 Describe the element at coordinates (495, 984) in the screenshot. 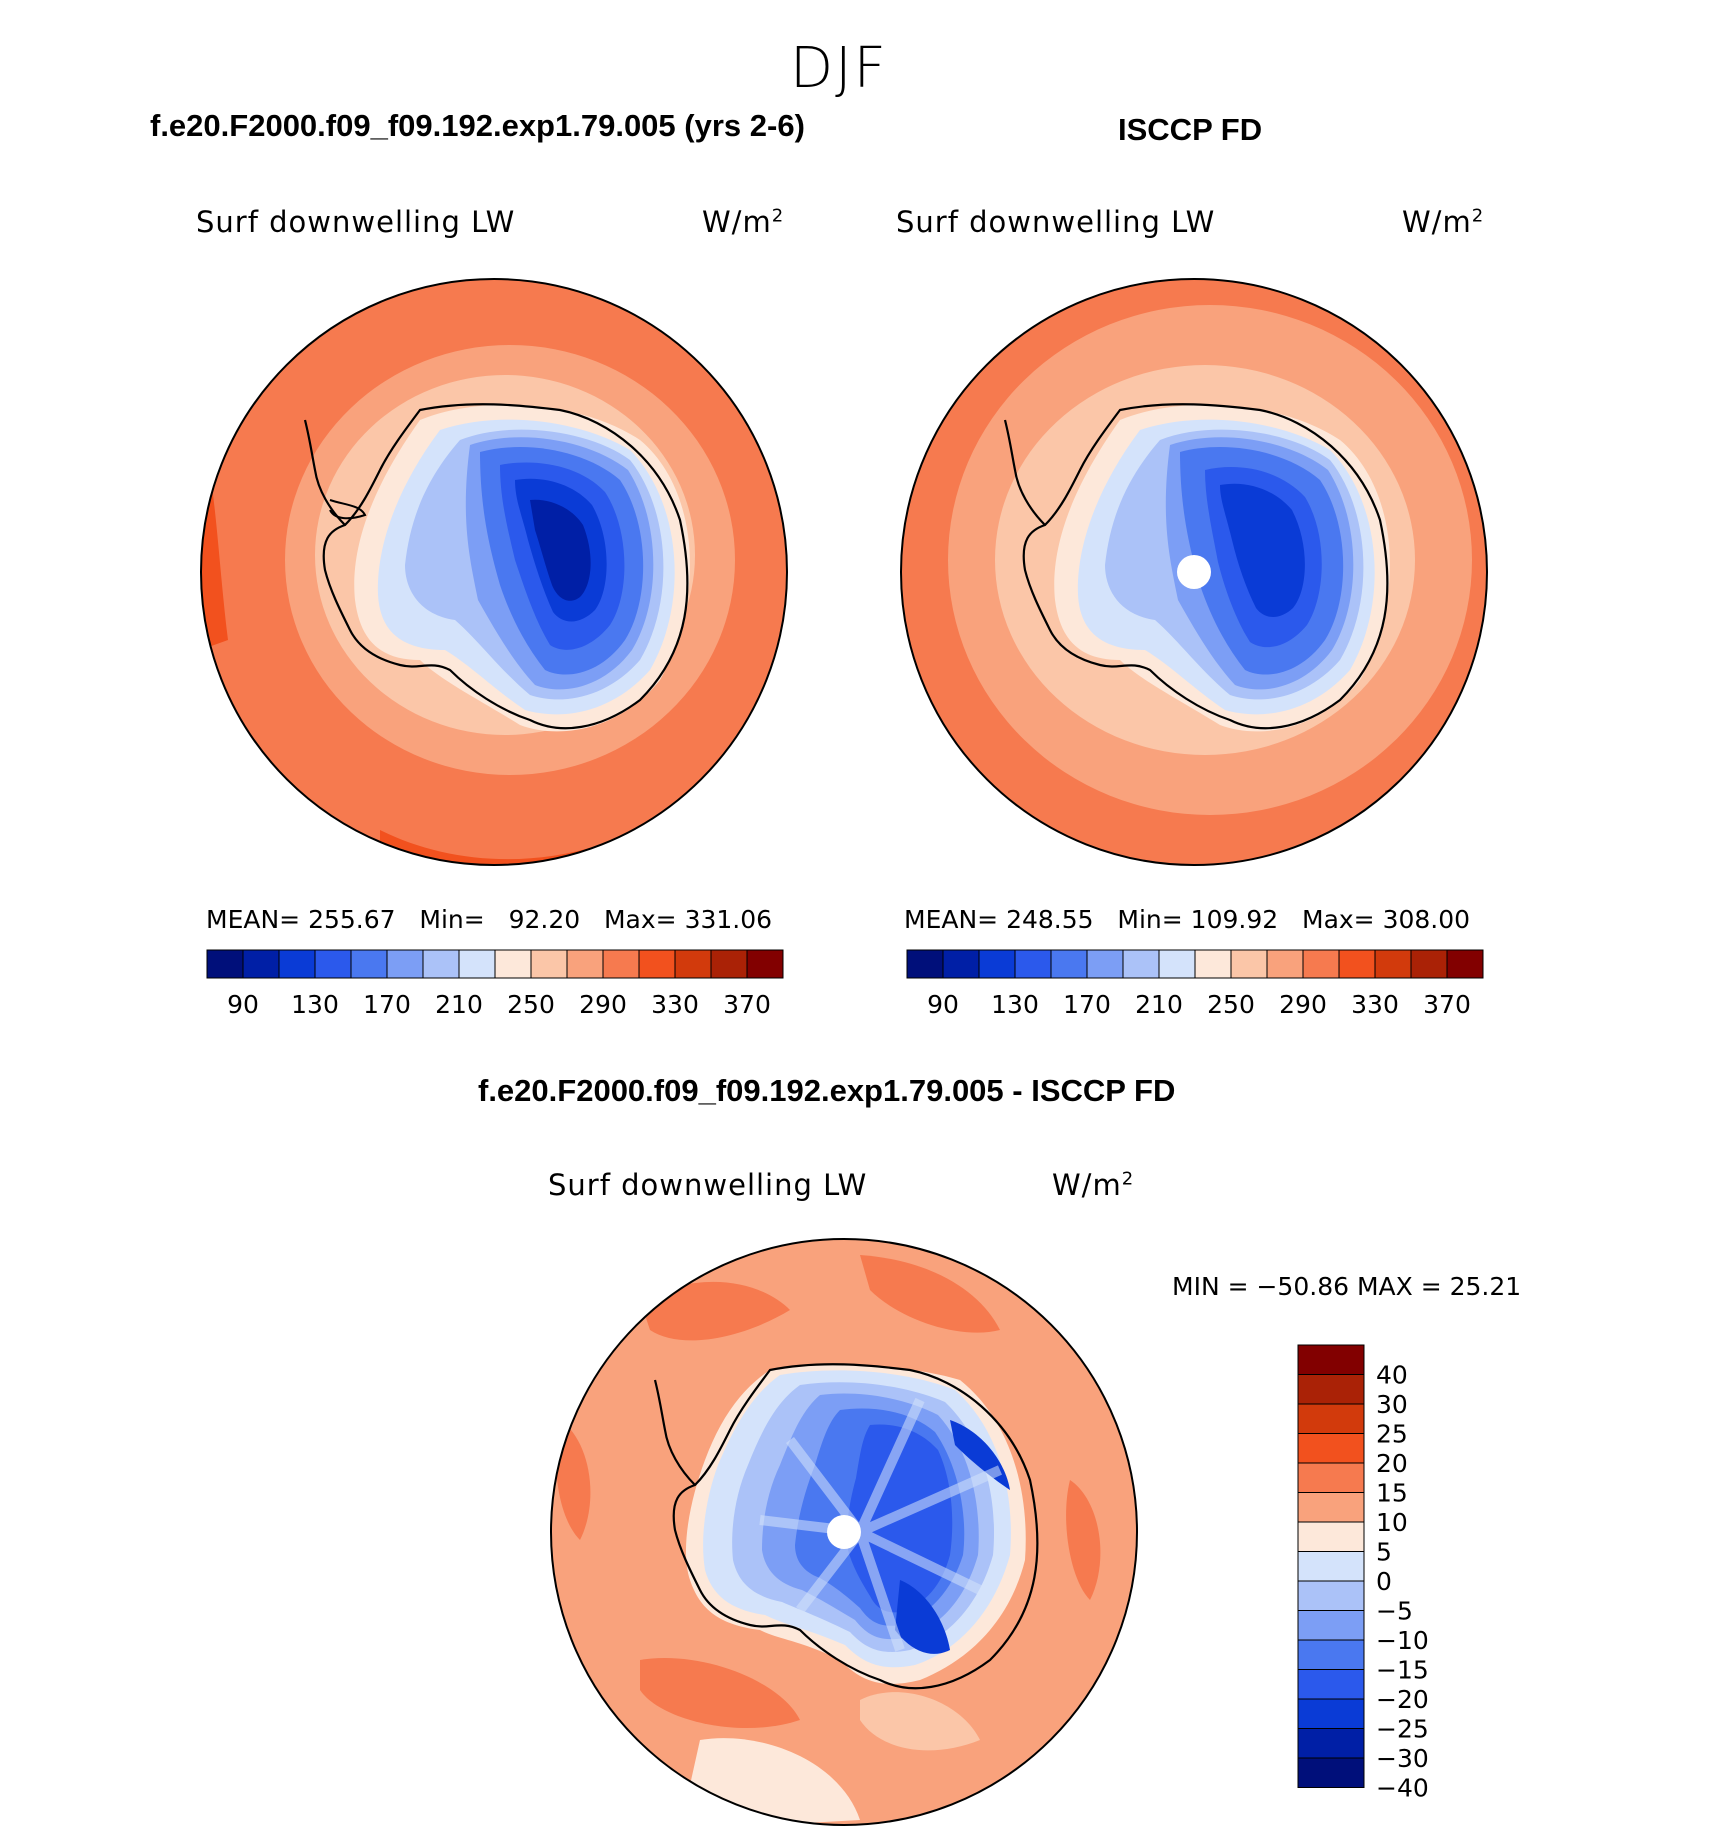

I see `model-colorbar: 90 130 170 210 250 290 330 370` at that location.